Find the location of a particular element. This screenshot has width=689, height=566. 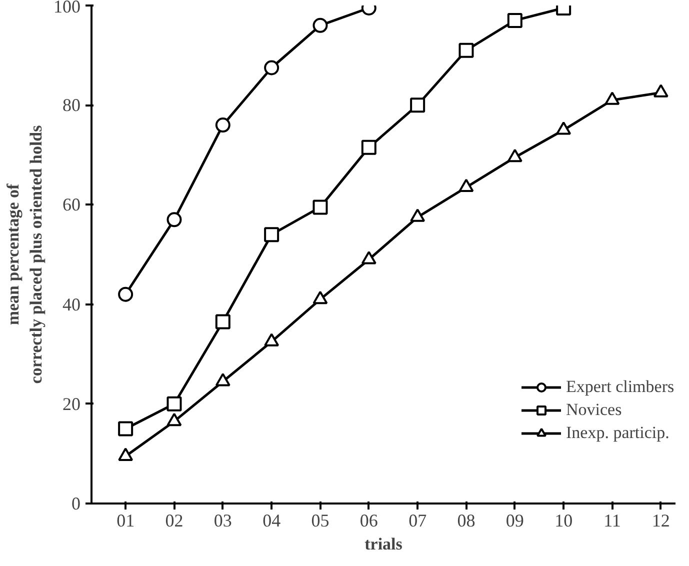

x-tick-label: 08 is located at coordinates (466, 520).